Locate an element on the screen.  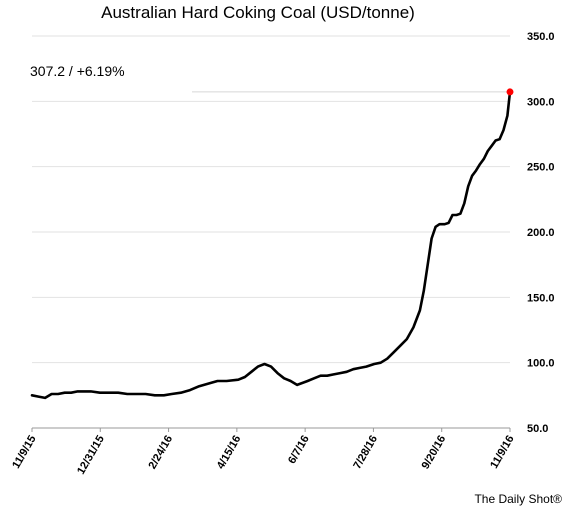
x-tick-label: 12/31/15 is located at coordinates (91, 455).